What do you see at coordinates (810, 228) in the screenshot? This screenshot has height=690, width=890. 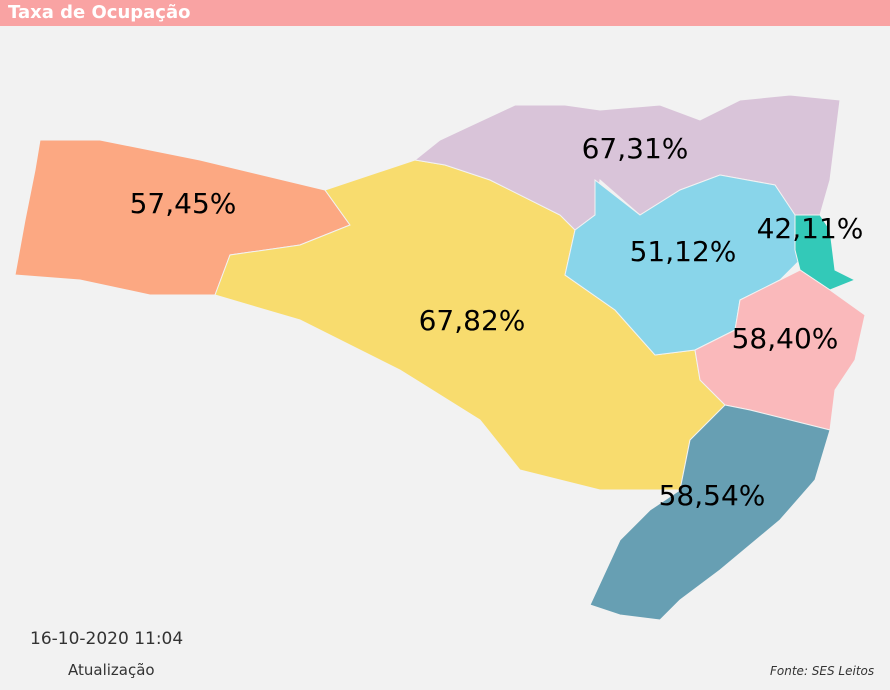 I see `region-label: 42,11%` at bounding box center [810, 228].